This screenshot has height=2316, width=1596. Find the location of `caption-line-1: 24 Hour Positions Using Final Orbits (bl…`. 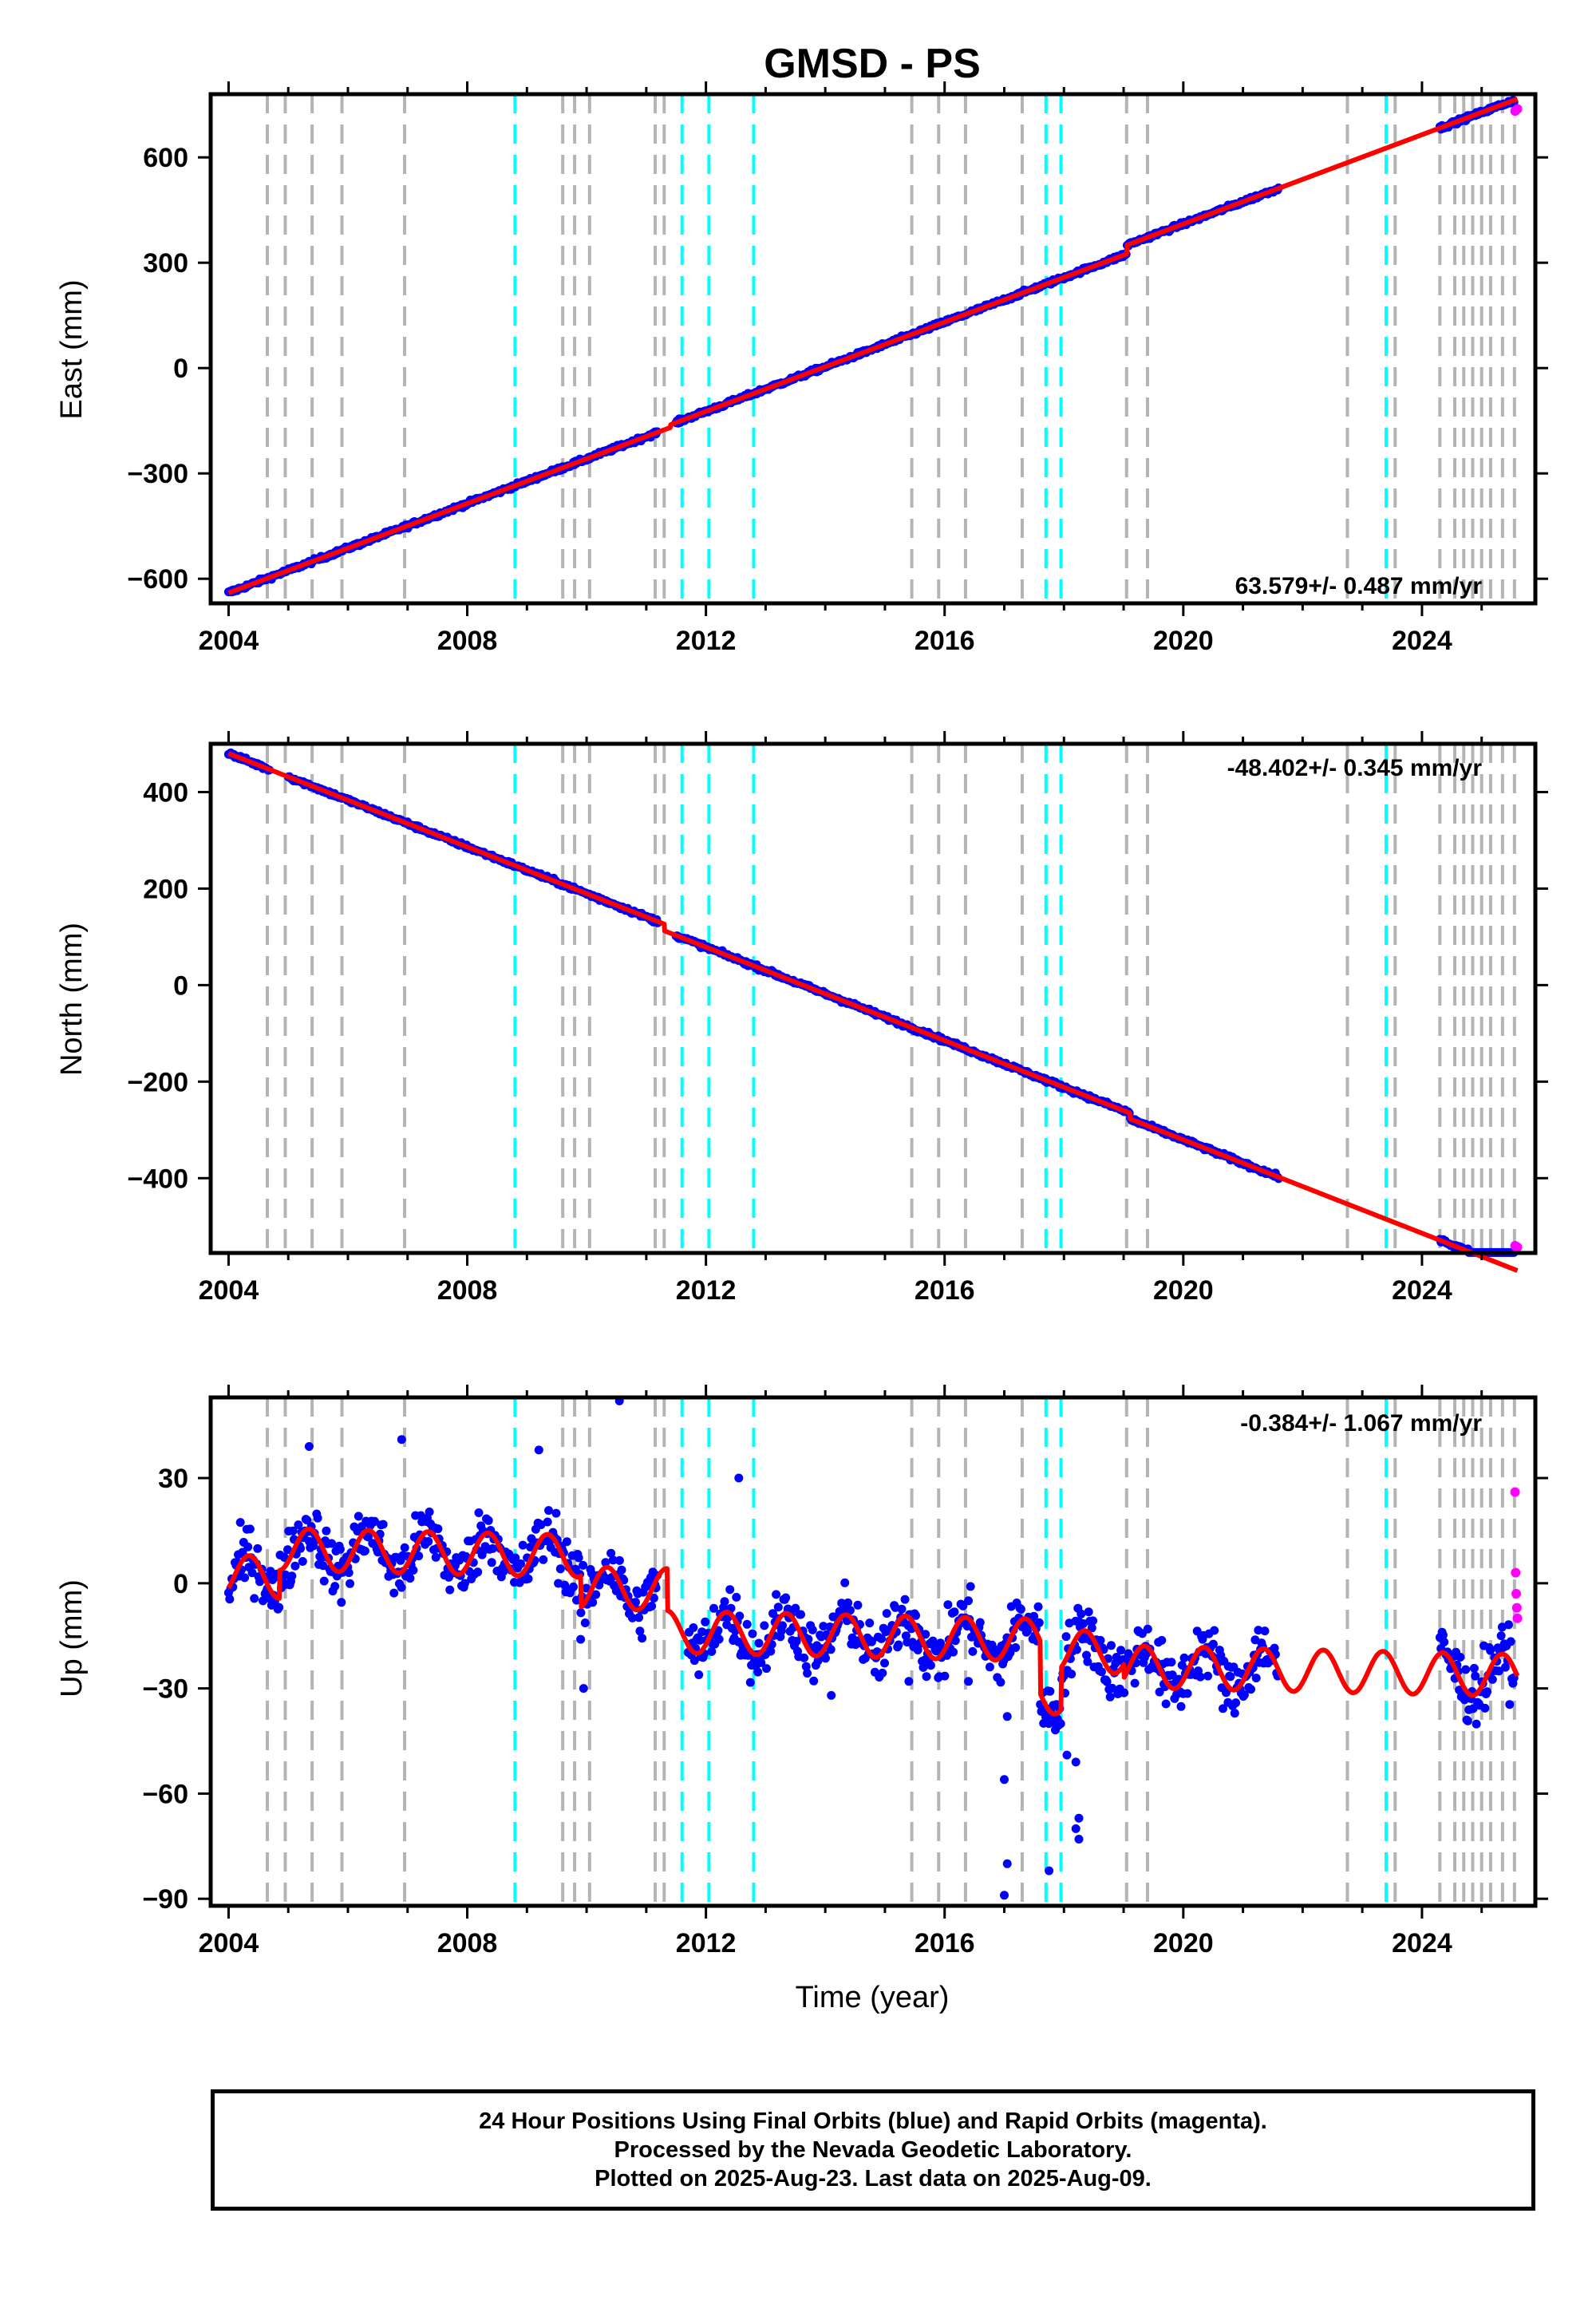

caption-line-1: 24 Hour Positions Using Final Orbits (bl… is located at coordinates (873, 2121).